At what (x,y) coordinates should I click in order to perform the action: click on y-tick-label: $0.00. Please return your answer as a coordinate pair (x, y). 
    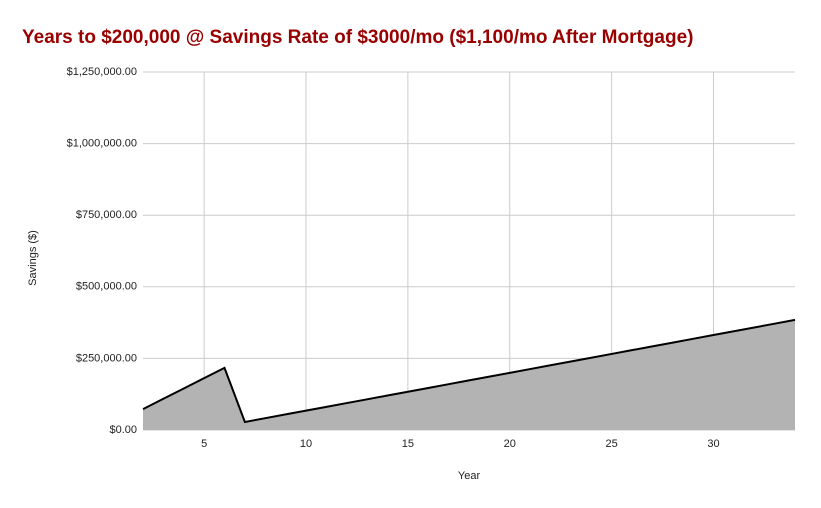
    Looking at the image, I should click on (123, 430).